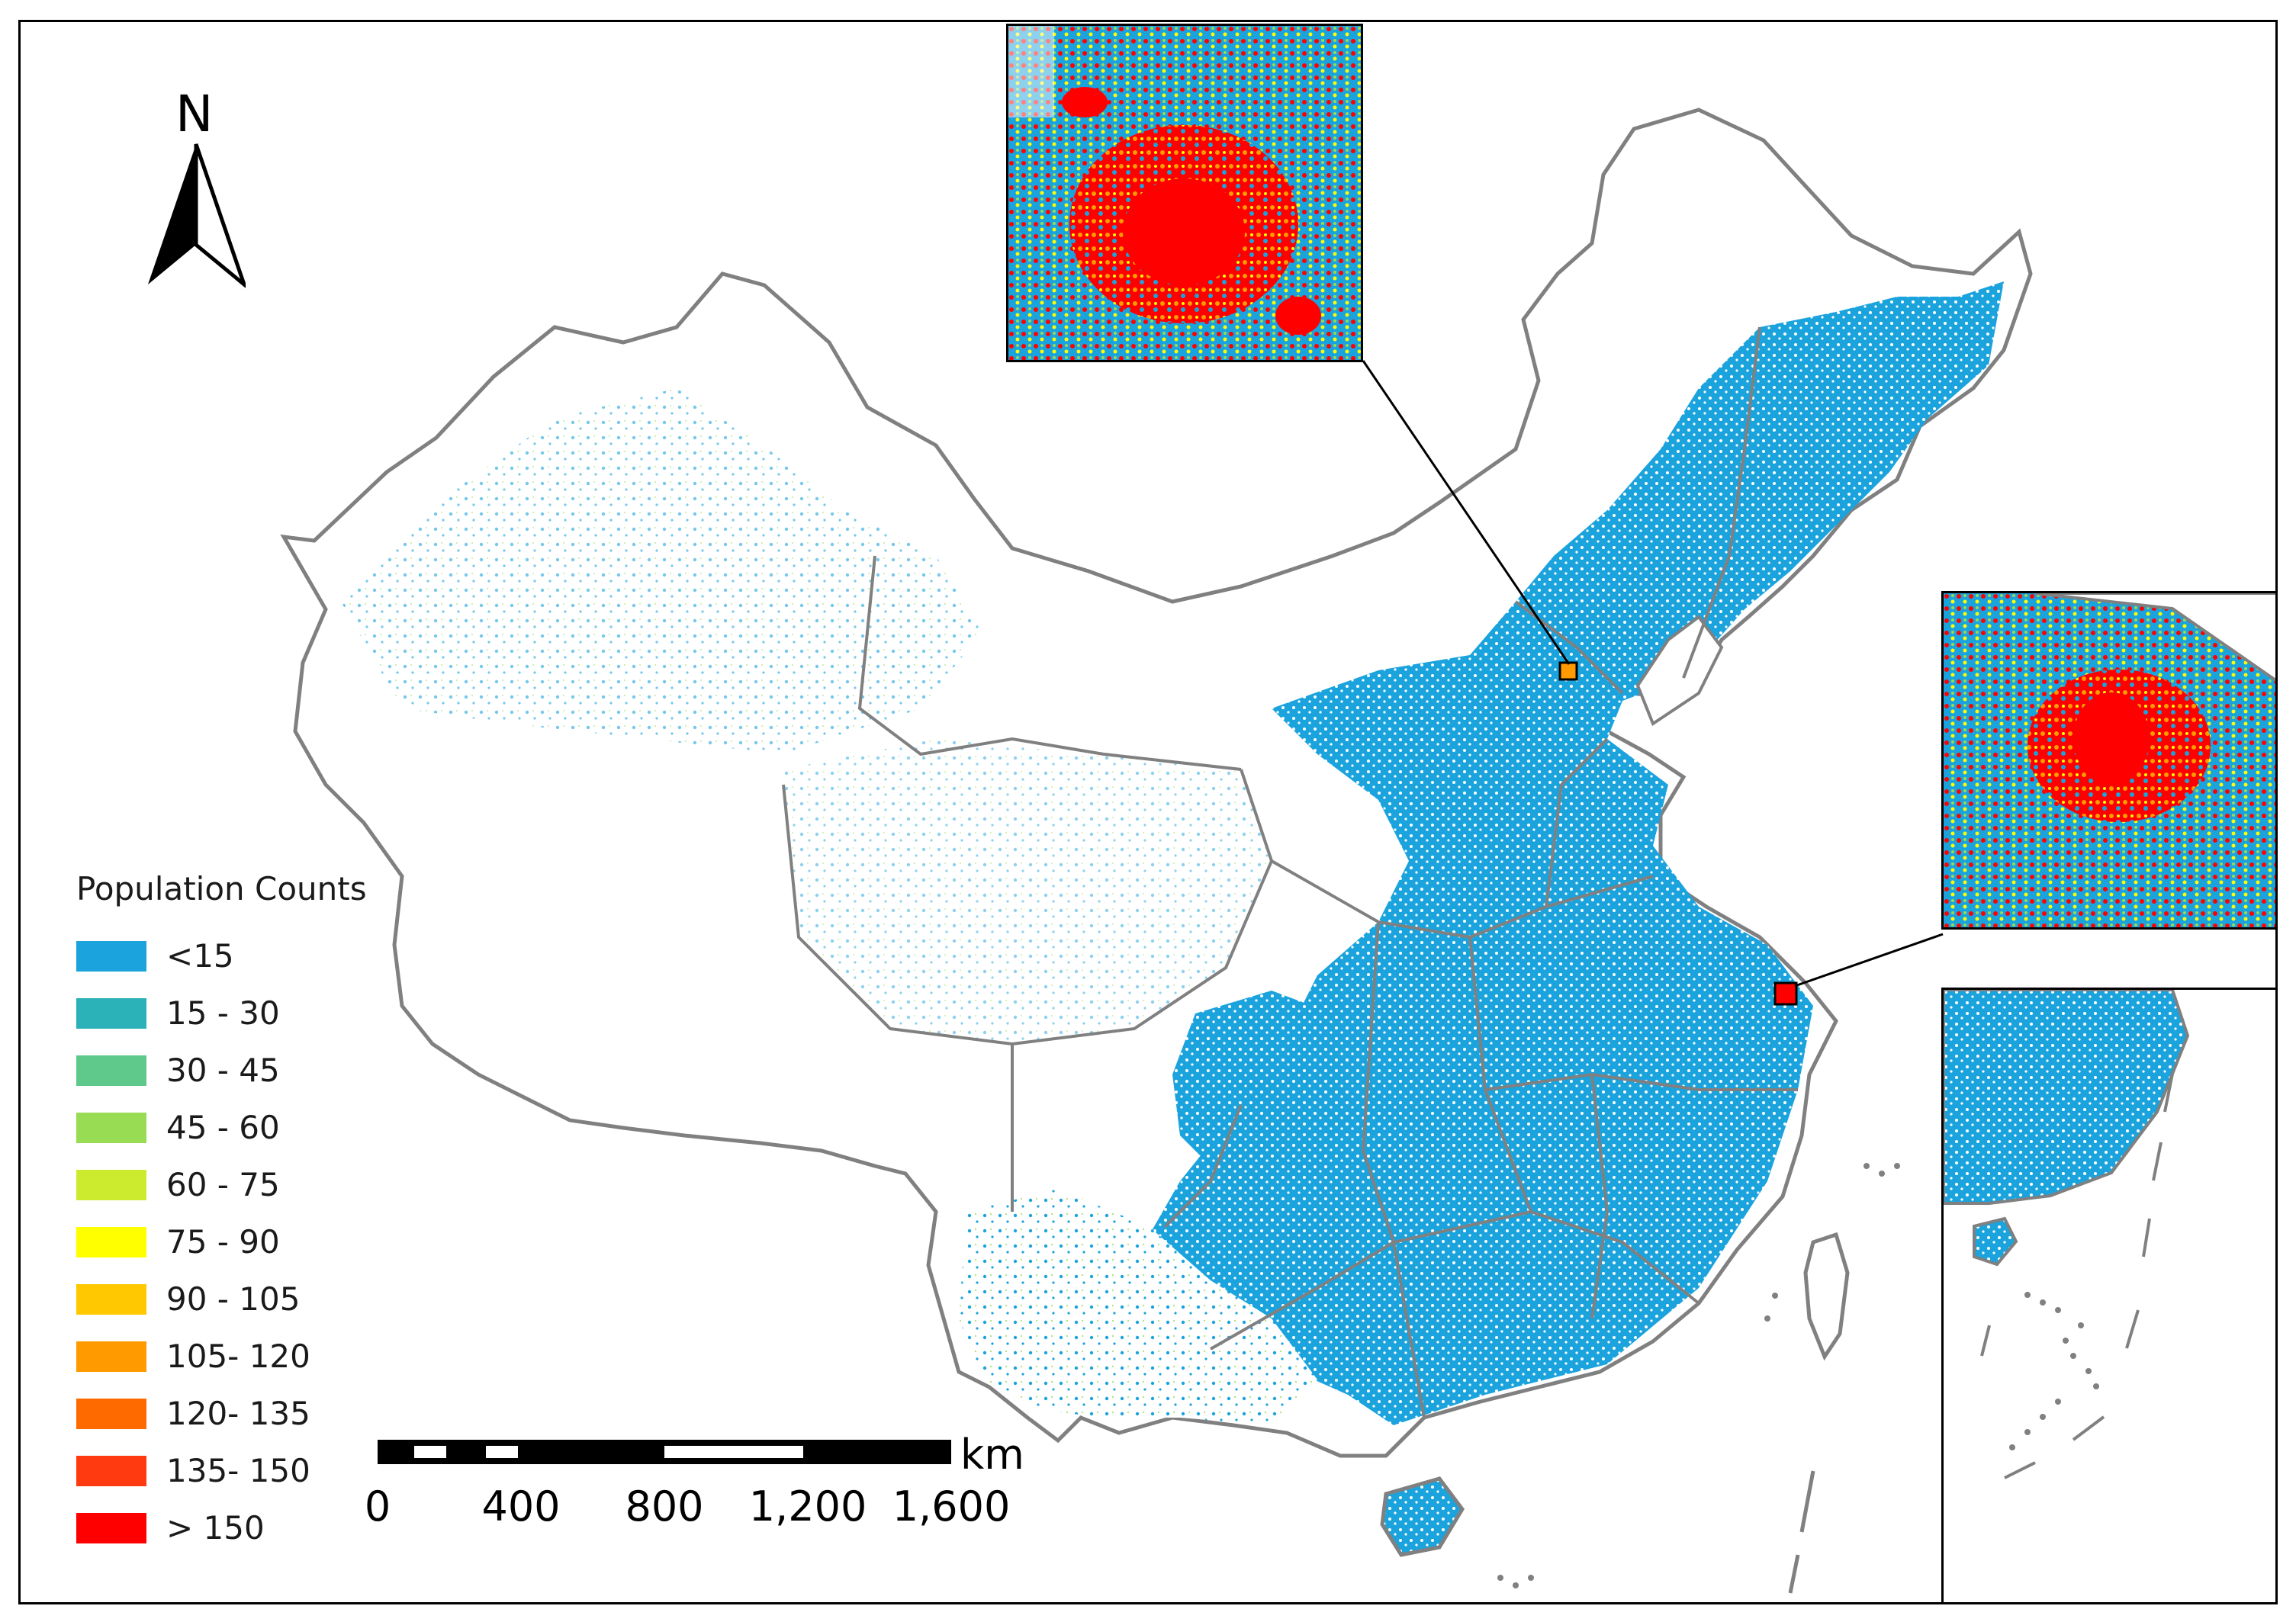 The width and height of the screenshot is (2296, 1622). What do you see at coordinates (1680, 671) in the screenshot?
I see `bohai-sea` at bounding box center [1680, 671].